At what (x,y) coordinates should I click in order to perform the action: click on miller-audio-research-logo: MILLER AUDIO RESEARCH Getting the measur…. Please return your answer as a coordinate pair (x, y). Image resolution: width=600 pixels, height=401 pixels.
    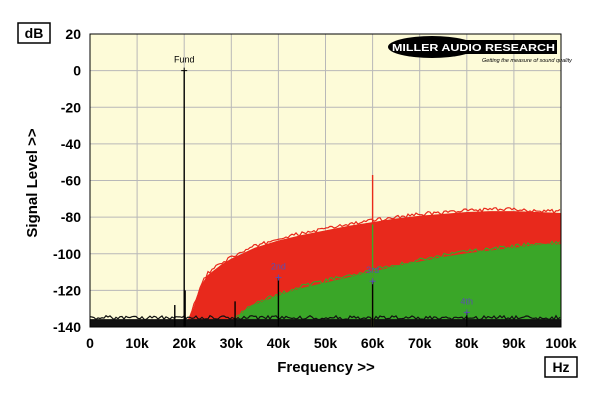
    Looking at the image, I should click on (480, 50).